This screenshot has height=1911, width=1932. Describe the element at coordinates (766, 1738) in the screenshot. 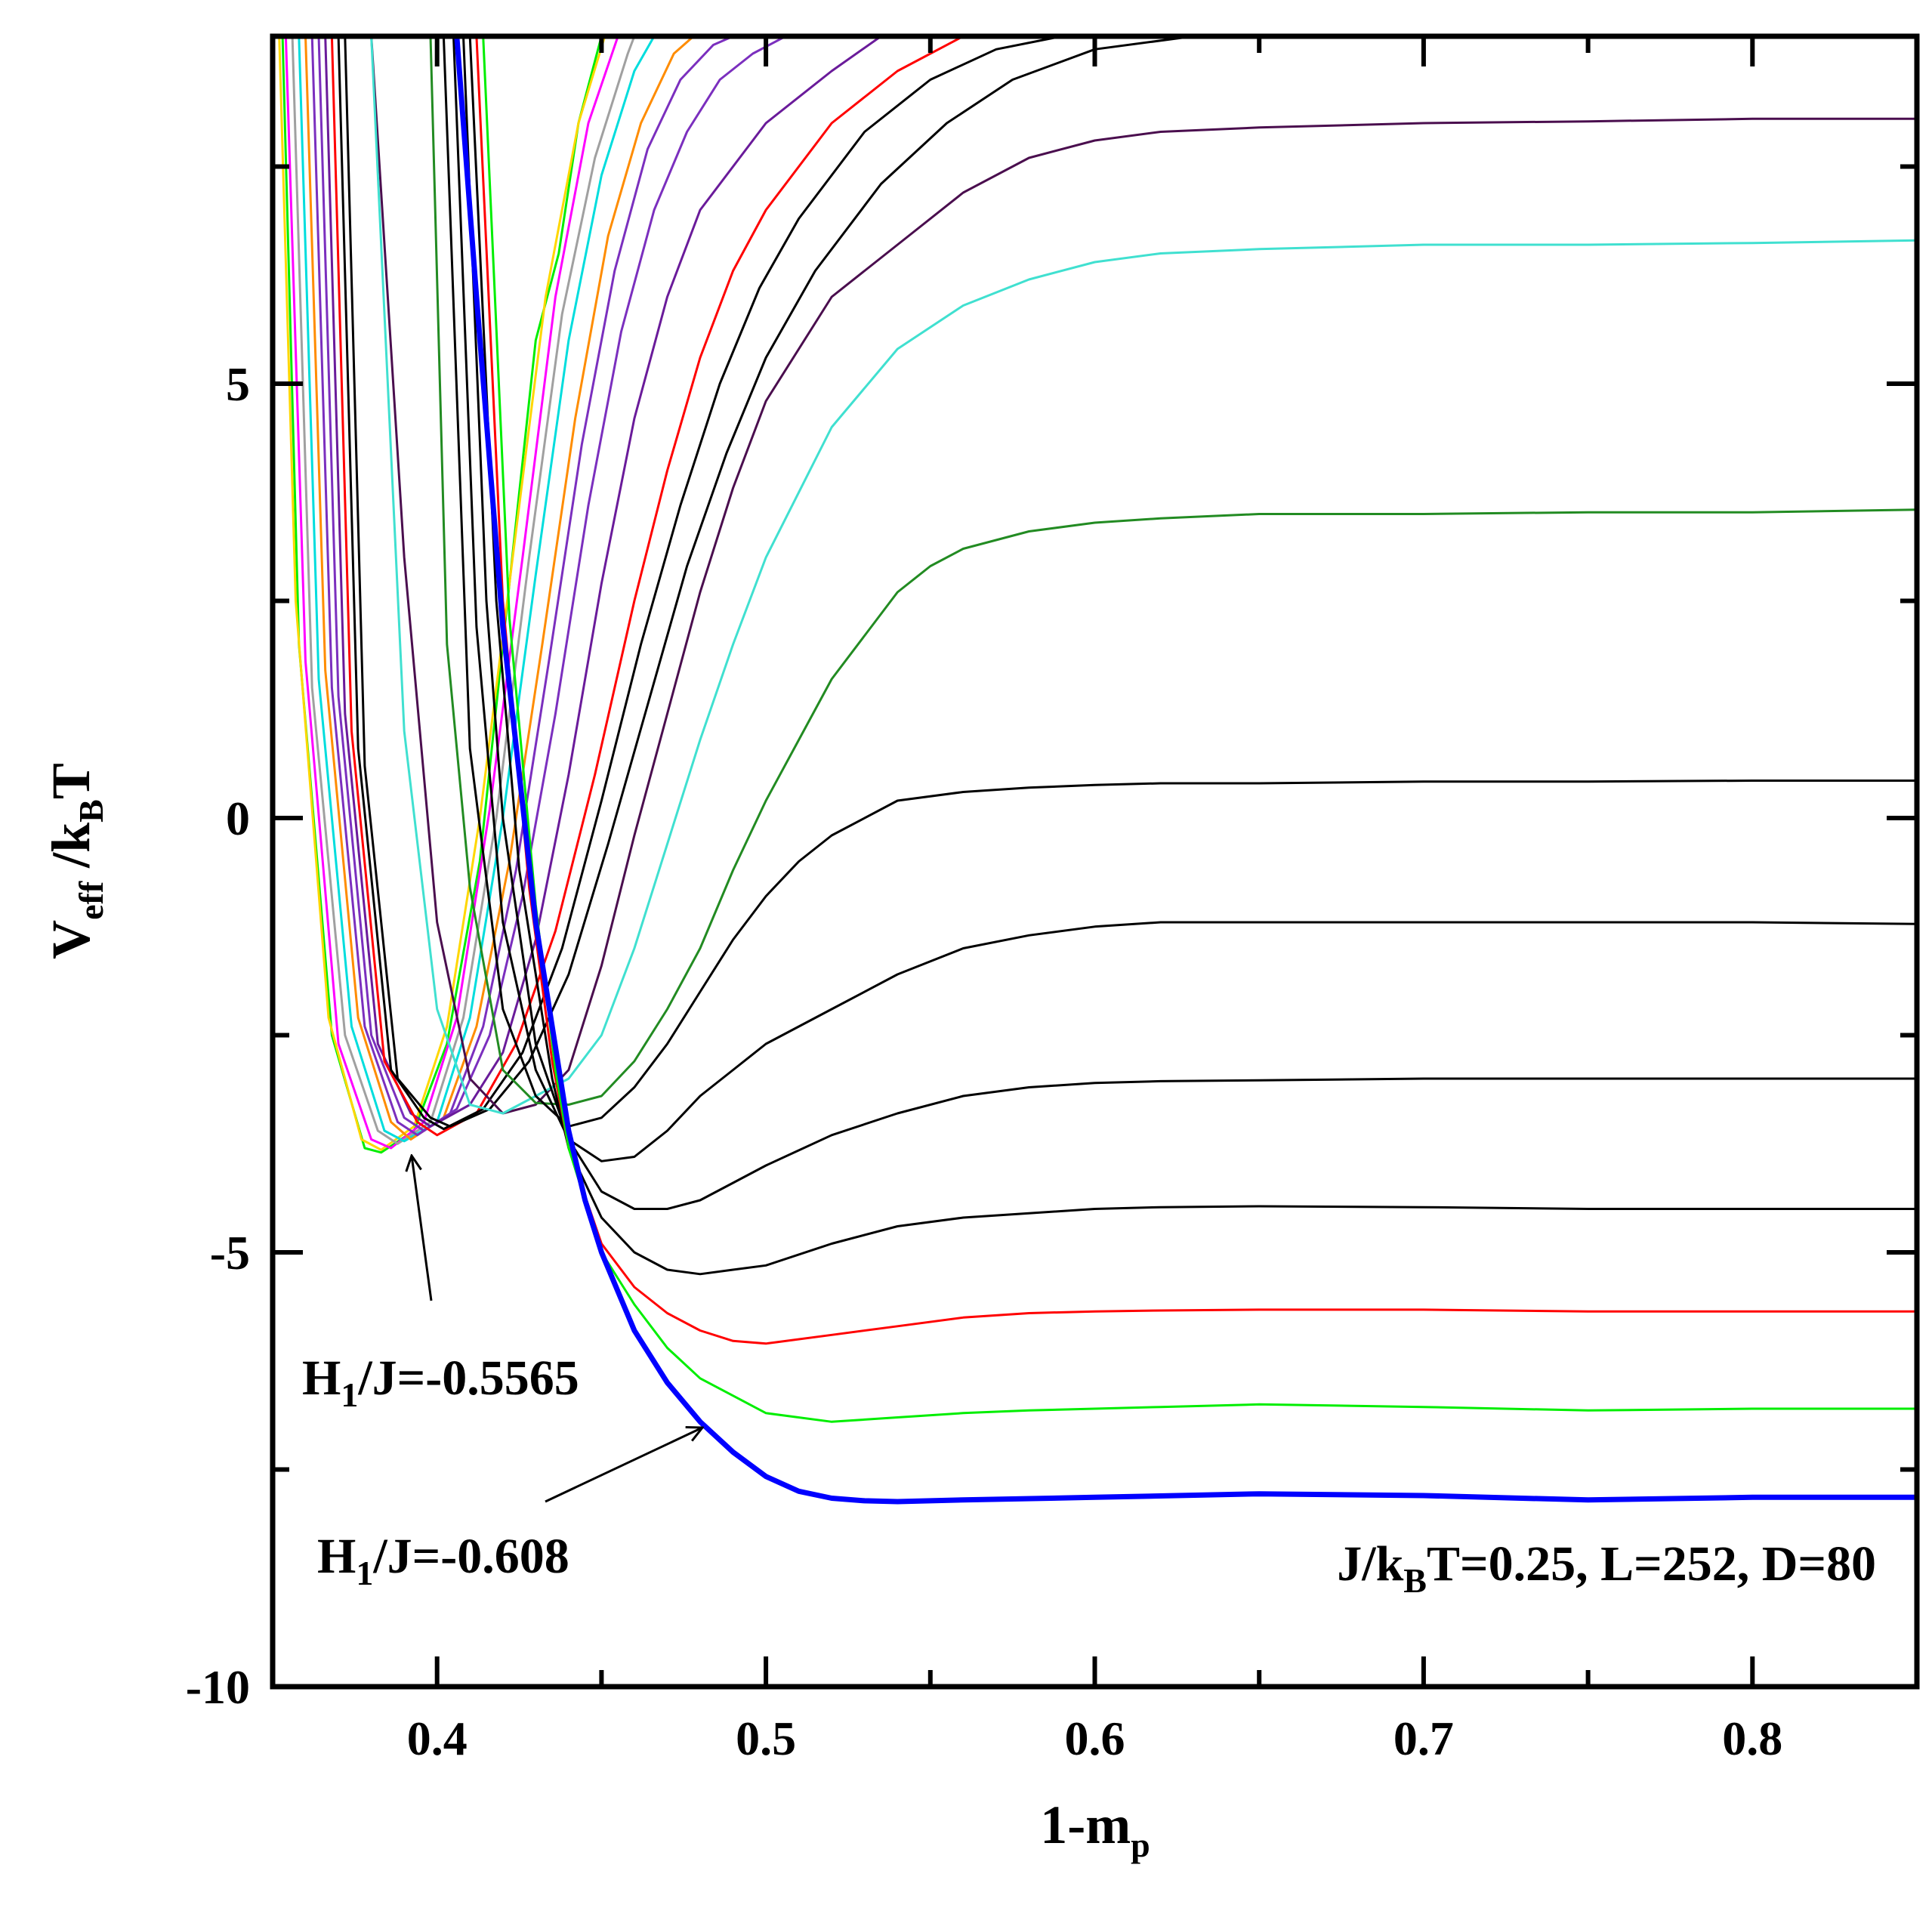

I see `x-tick-label: 0.5` at that location.